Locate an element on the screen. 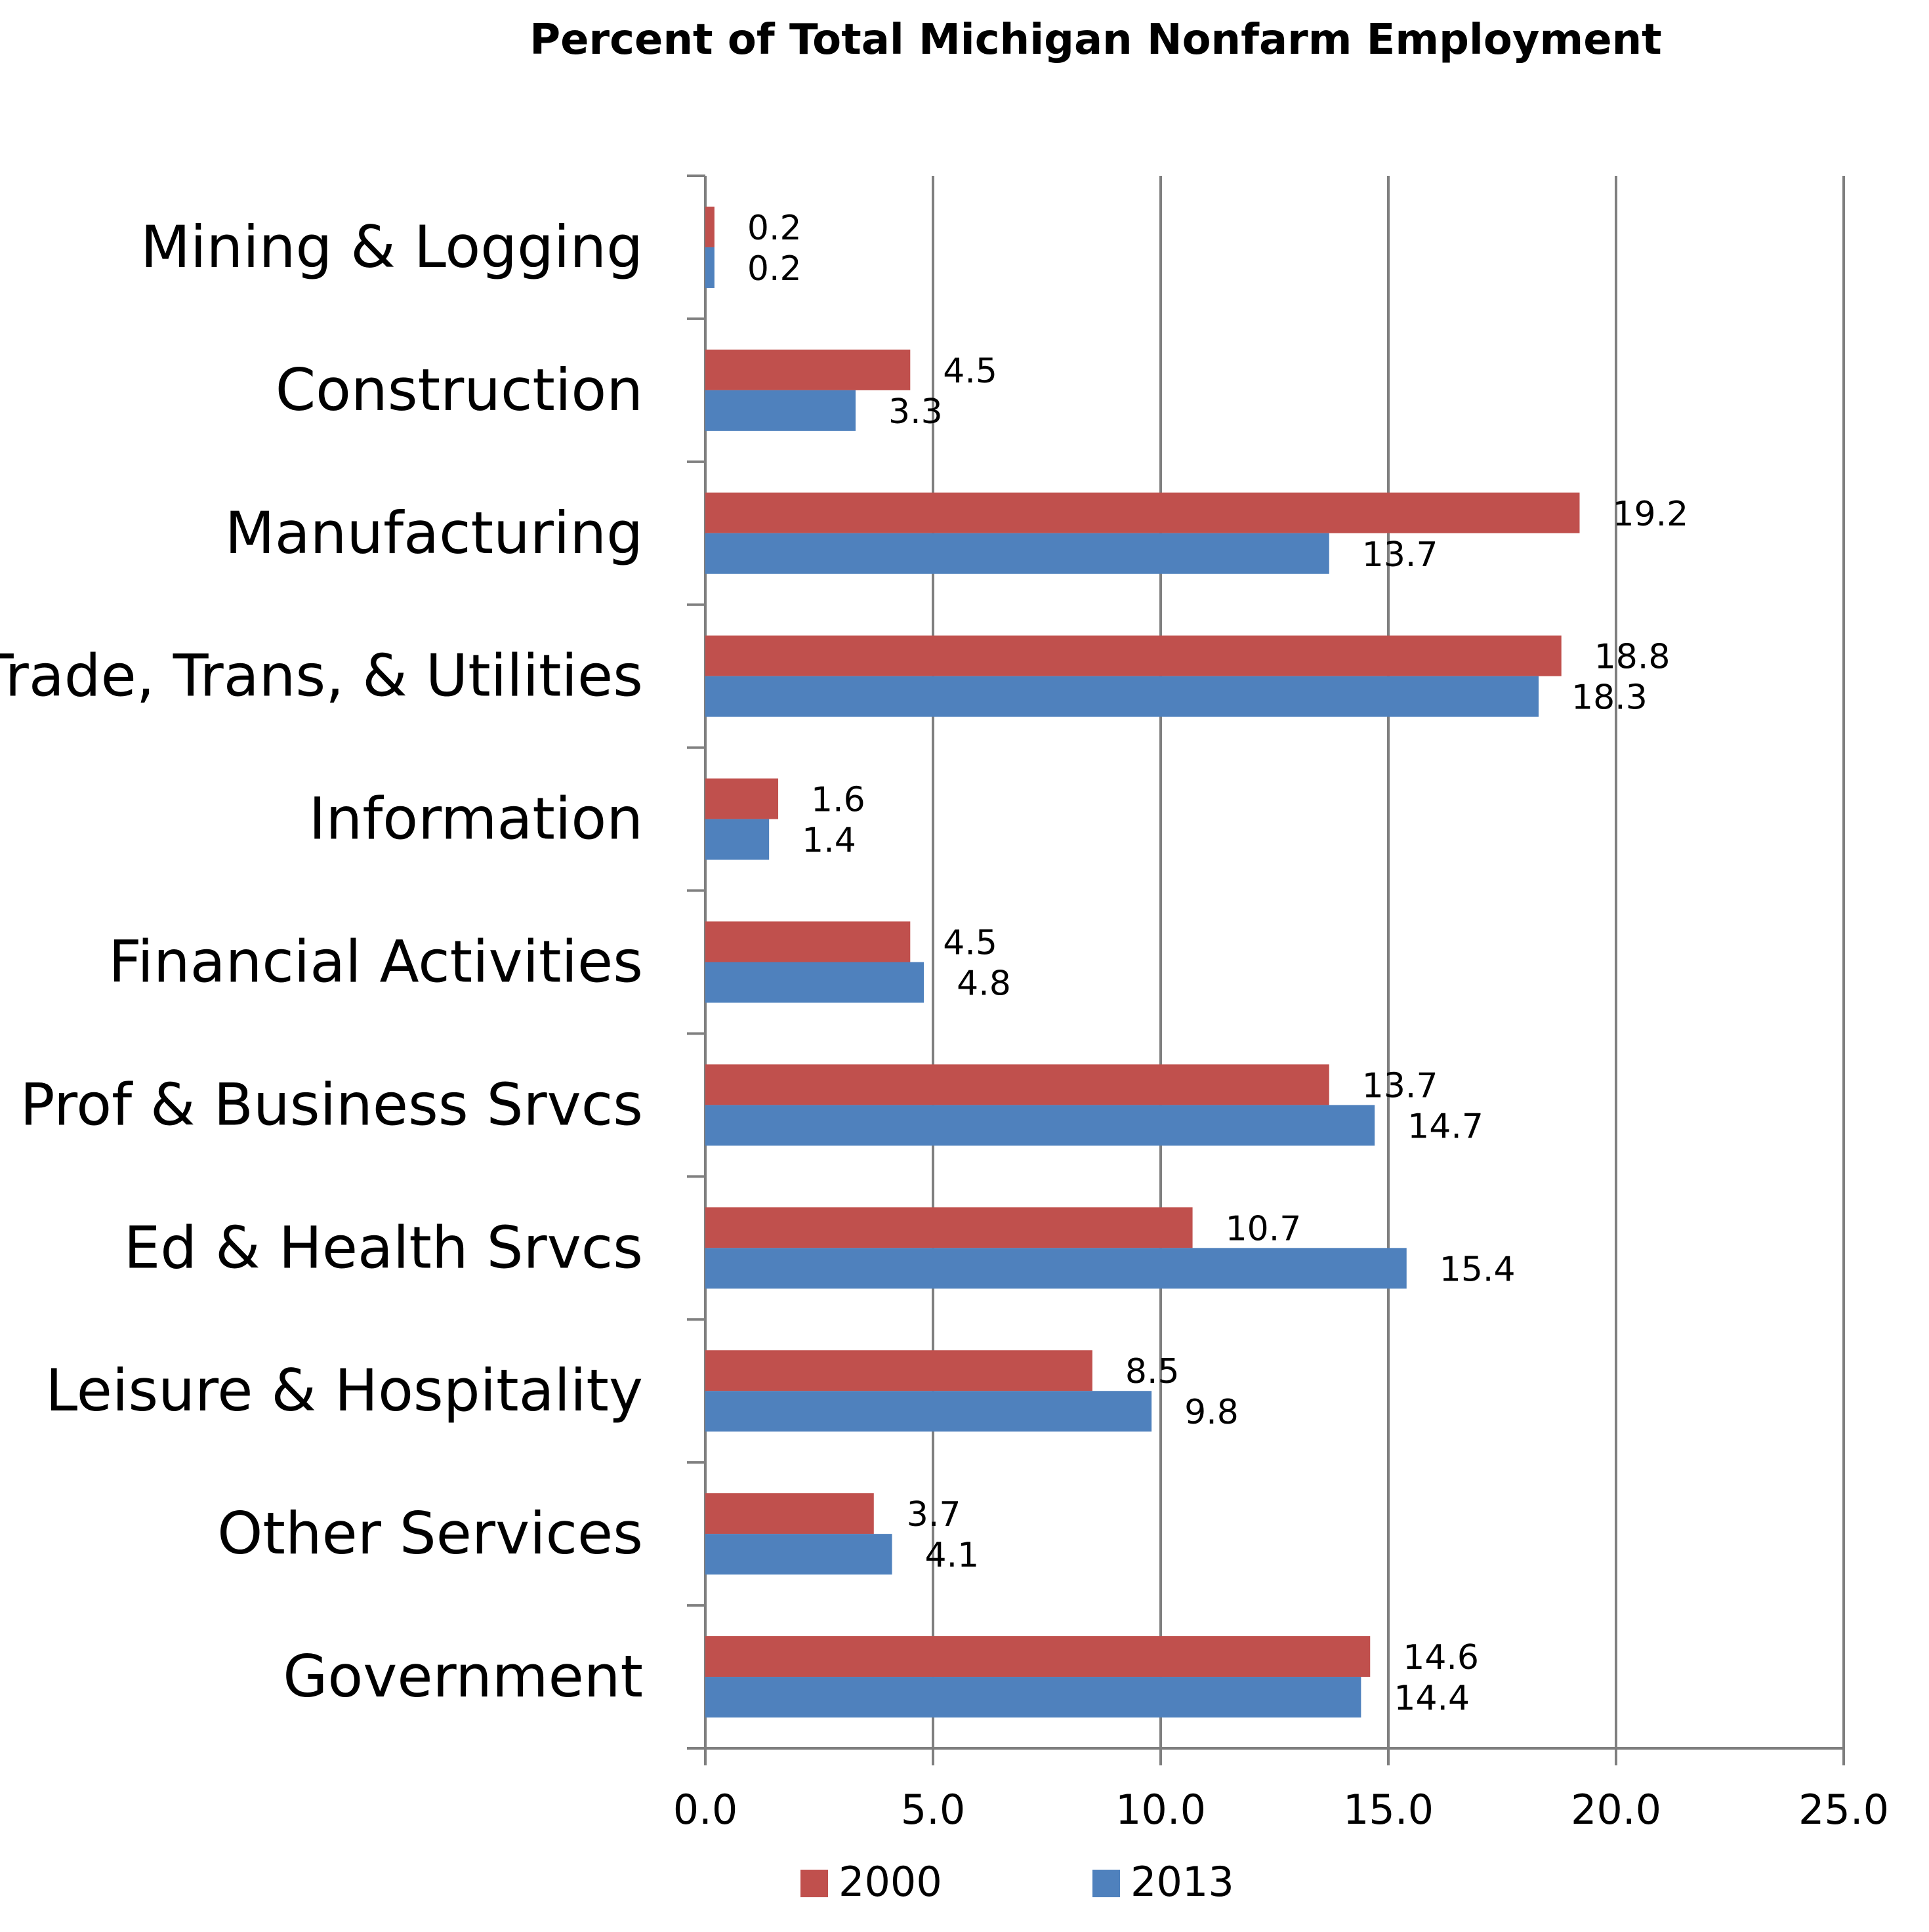 This screenshot has height=1932, width=1929. x-tick-label: 20.0 is located at coordinates (1616, 1810).